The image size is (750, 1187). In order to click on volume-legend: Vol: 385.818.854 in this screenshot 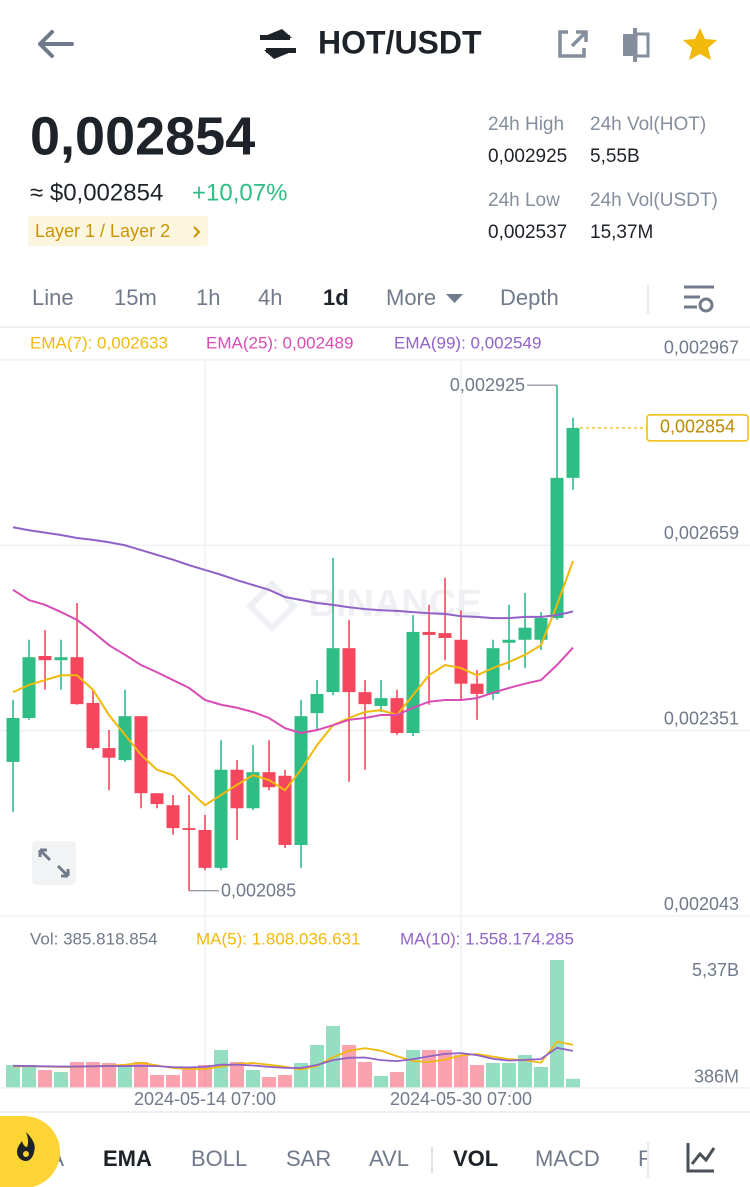, I will do `click(94, 938)`.